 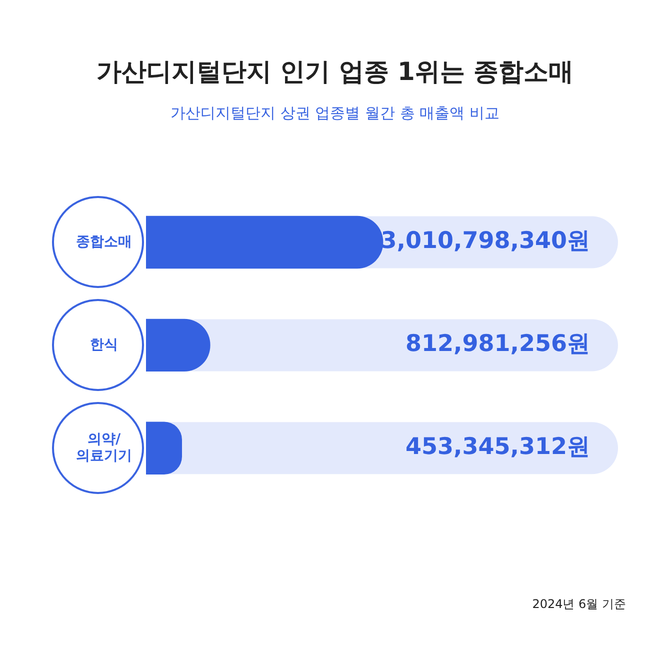 What do you see at coordinates (104, 447) in the screenshot?
I see `y-tick-label: 의약/ 의료기기` at bounding box center [104, 447].